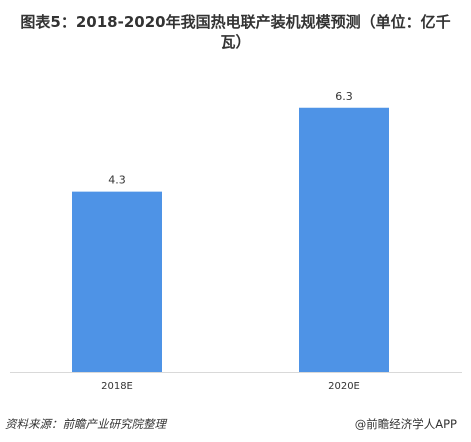 The image size is (471, 442). What do you see at coordinates (117, 180) in the screenshot?
I see `value-label-2018E: 4.3` at bounding box center [117, 180].